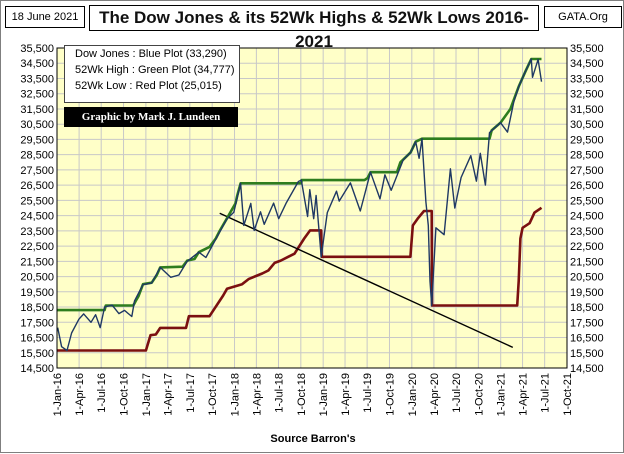 The image size is (624, 454). What do you see at coordinates (587, 247) in the screenshot?
I see `y-tick-label-right: 22,500` at bounding box center [587, 247].